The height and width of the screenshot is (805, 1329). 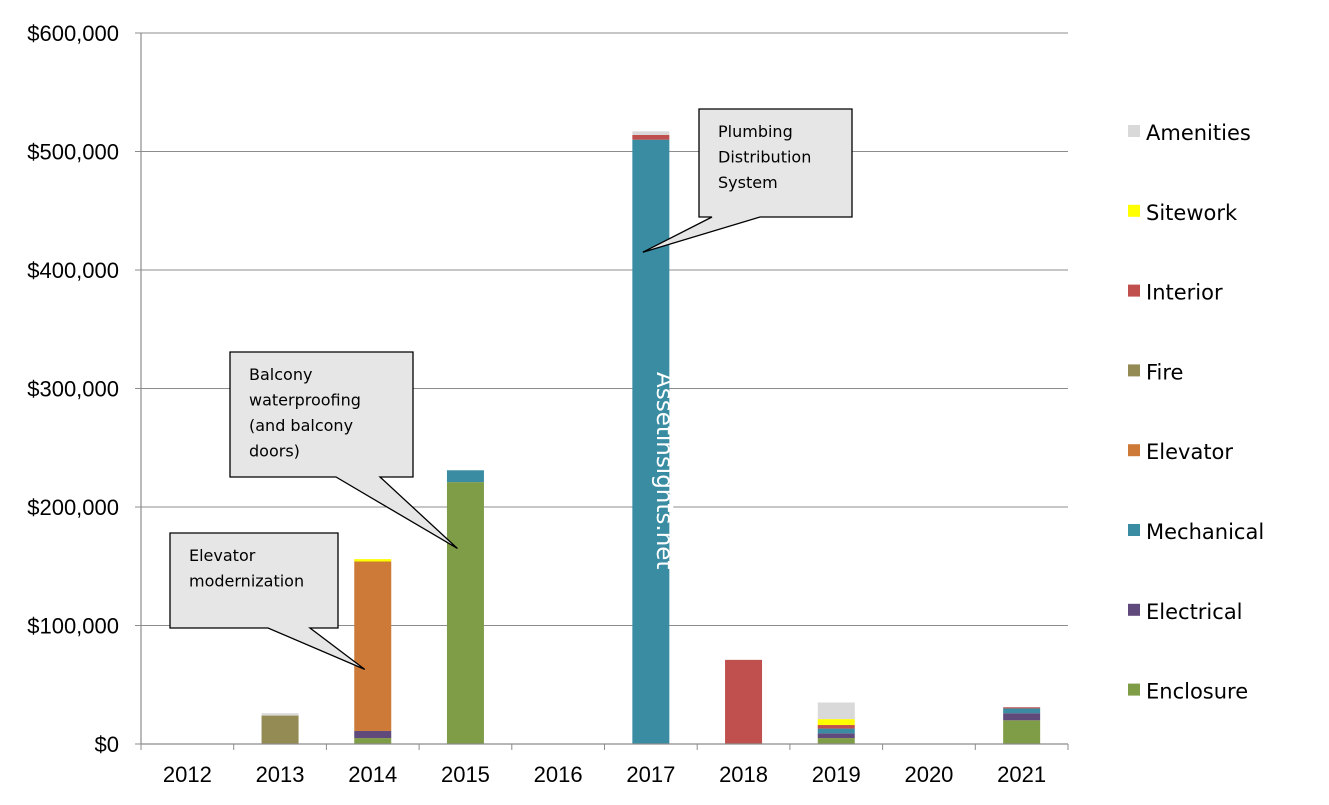 What do you see at coordinates (373, 560) in the screenshot?
I see `bar-sitework-2014` at bounding box center [373, 560].